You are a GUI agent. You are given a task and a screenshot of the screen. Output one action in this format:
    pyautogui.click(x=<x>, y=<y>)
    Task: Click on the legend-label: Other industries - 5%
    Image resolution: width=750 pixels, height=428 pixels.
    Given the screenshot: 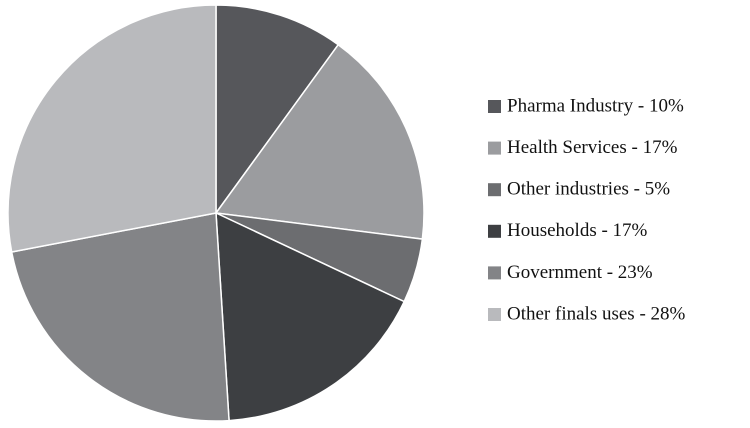 What is the action you would take?
    pyautogui.click(x=588, y=189)
    